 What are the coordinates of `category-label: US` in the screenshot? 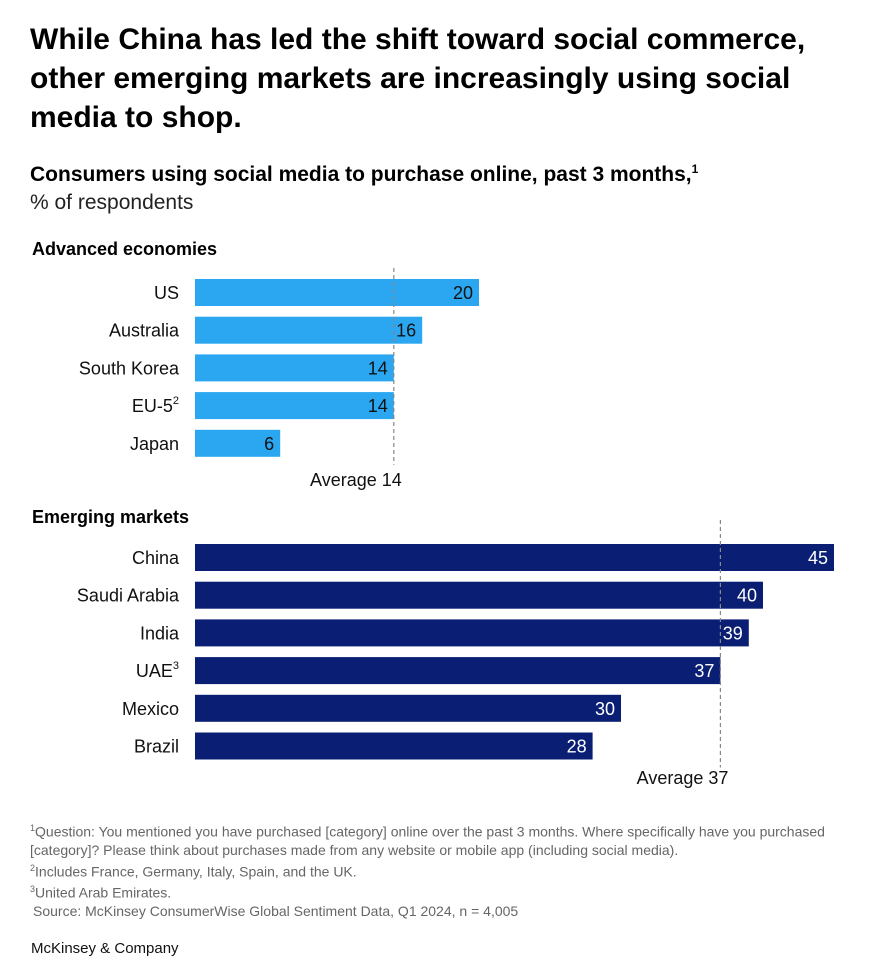 It's located at (166, 293).